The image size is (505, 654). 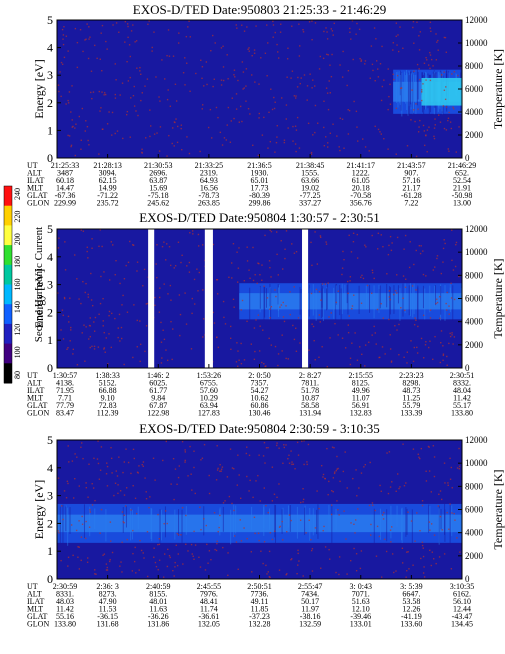 I want to click on table-cell: 7434., so click(x=310, y=594).